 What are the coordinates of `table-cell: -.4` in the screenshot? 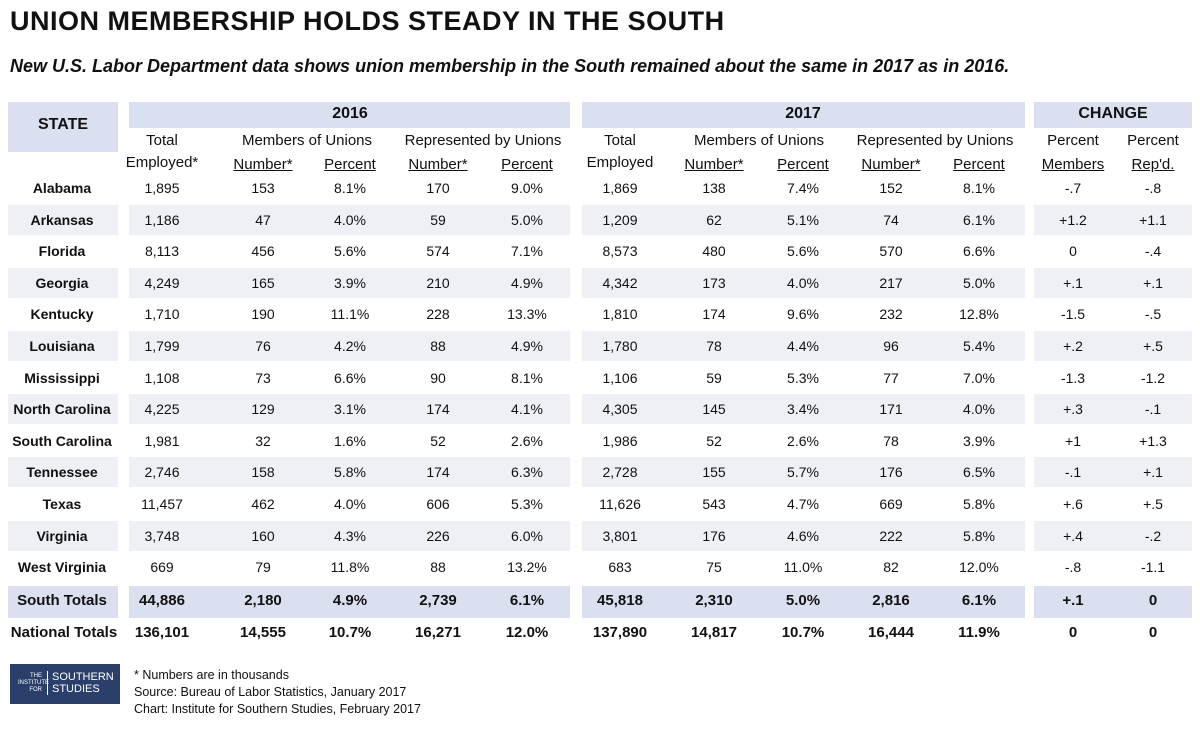 It's located at (1153, 251).